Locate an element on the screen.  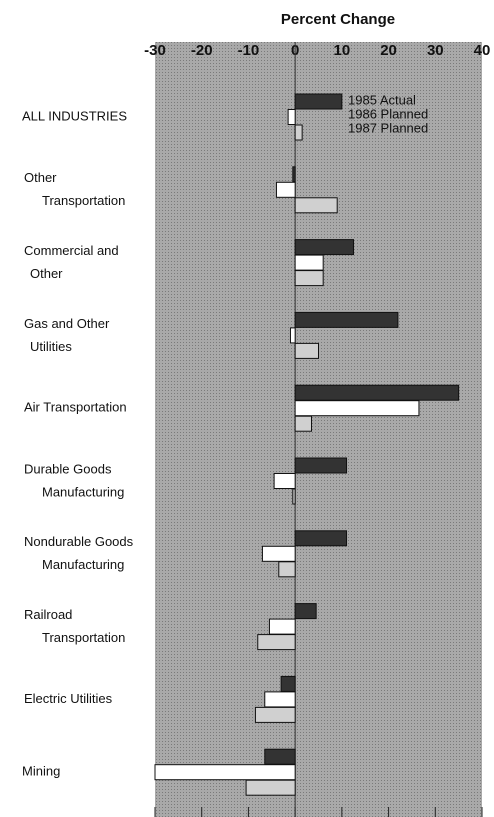
category-label: Utilities is located at coordinates (51, 346).